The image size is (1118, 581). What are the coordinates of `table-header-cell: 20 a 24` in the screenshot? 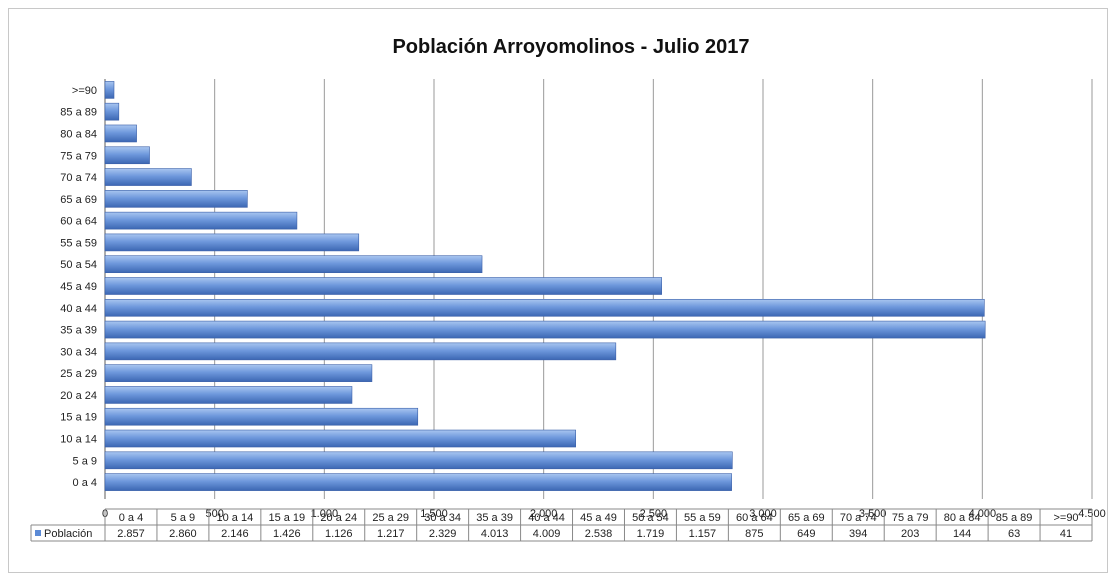 It's located at (338, 518).